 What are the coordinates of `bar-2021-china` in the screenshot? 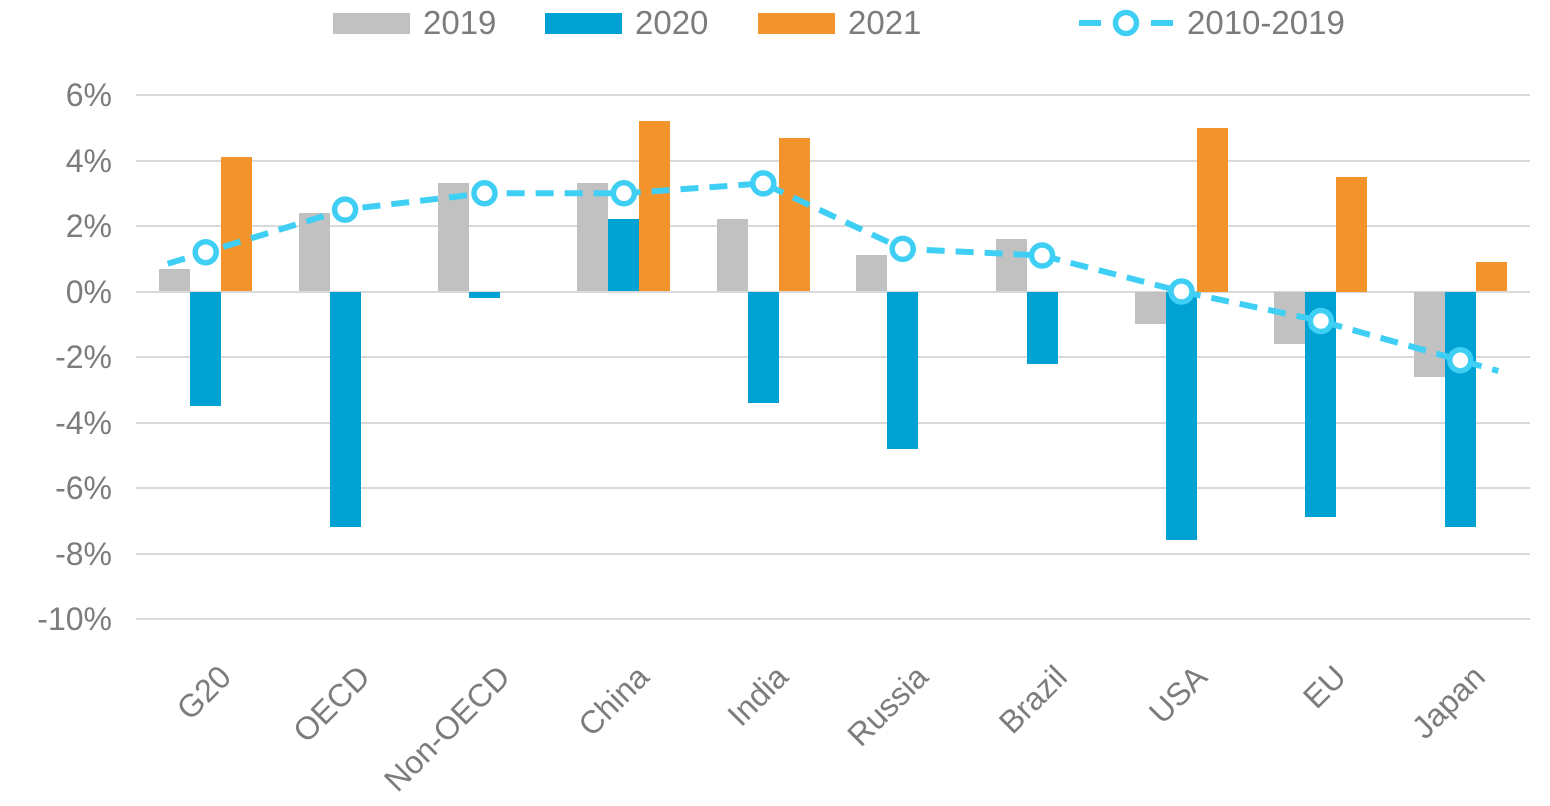 It's located at (655, 206).